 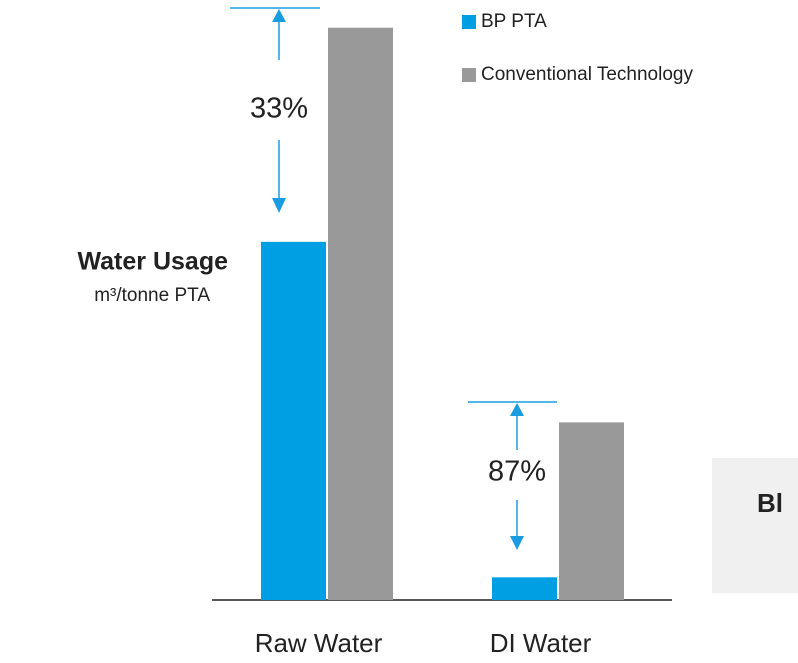 What do you see at coordinates (755, 525) in the screenshot?
I see `side-panel` at bounding box center [755, 525].